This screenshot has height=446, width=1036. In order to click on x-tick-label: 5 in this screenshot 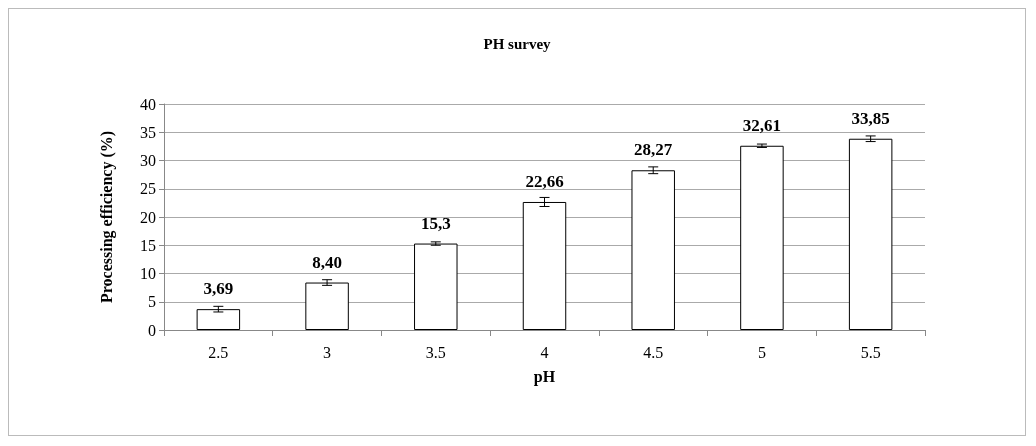, I will do `click(761, 352)`.